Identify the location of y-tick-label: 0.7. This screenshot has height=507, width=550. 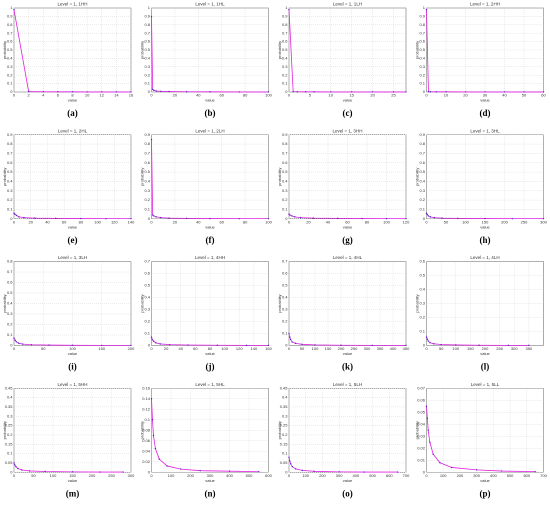
(147, 261).